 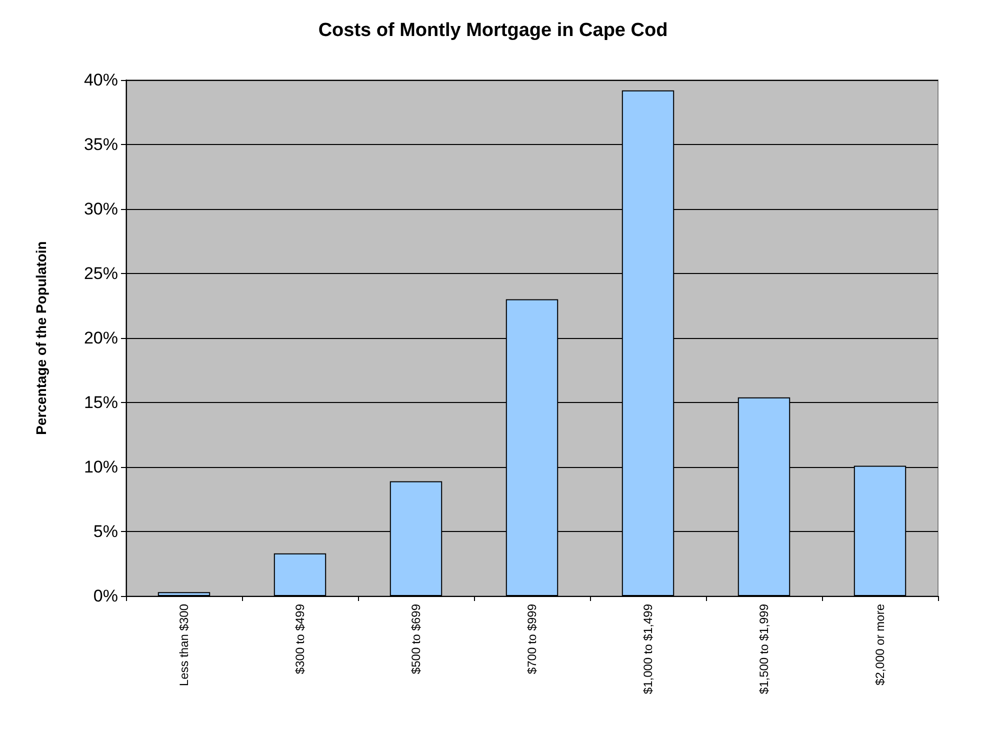 What do you see at coordinates (101, 467) in the screenshot?
I see `y-tick-label: 10%` at bounding box center [101, 467].